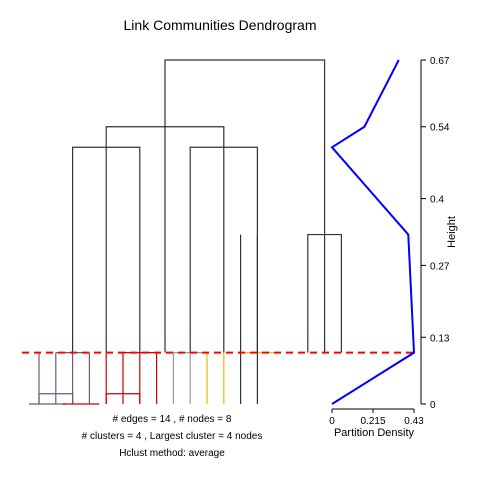  I want to click on height-tick-label-0: 0, so click(433, 405).